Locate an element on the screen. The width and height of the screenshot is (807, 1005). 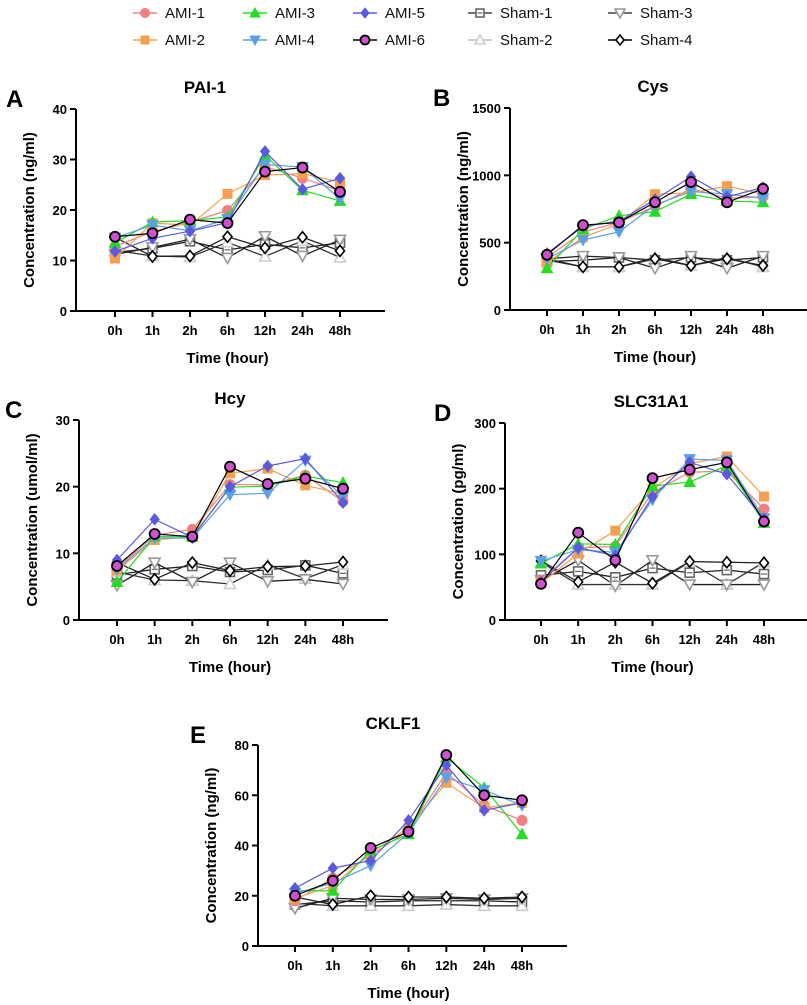
legend-item-ami-2: AMI-2 is located at coordinates (169, 40).